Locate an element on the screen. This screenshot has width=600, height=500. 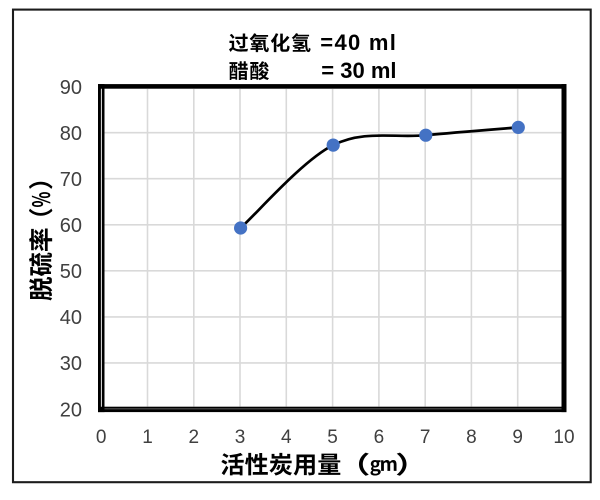
svg-text: 2 is located at coordinates (194, 437).